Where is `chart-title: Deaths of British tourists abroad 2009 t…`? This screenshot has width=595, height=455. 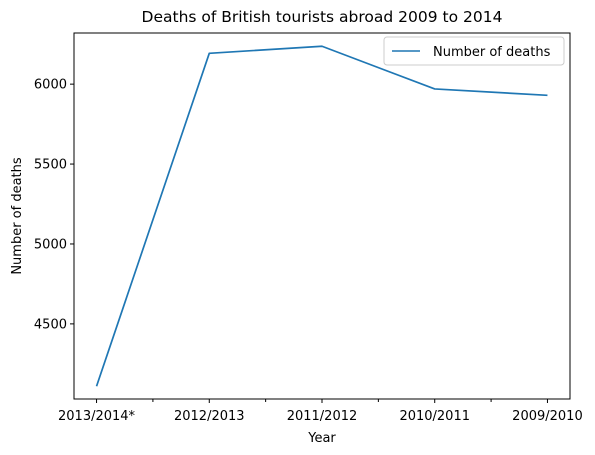
chart-title: Deaths of British tourists abroad 2009 t… is located at coordinates (322, 17).